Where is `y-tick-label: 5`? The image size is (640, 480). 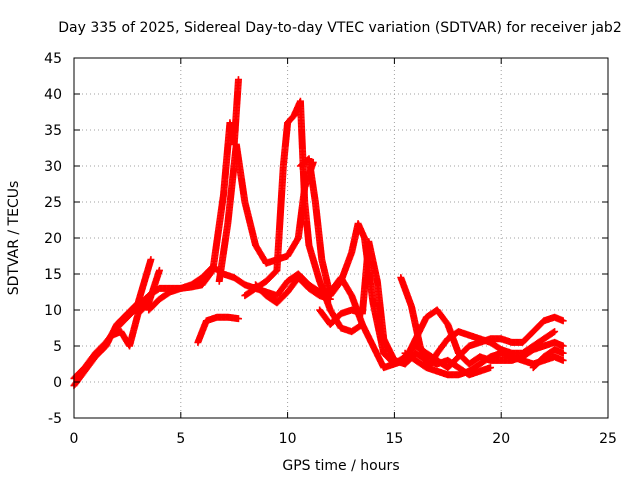
y-tick-label: 5 is located at coordinates (57, 347).